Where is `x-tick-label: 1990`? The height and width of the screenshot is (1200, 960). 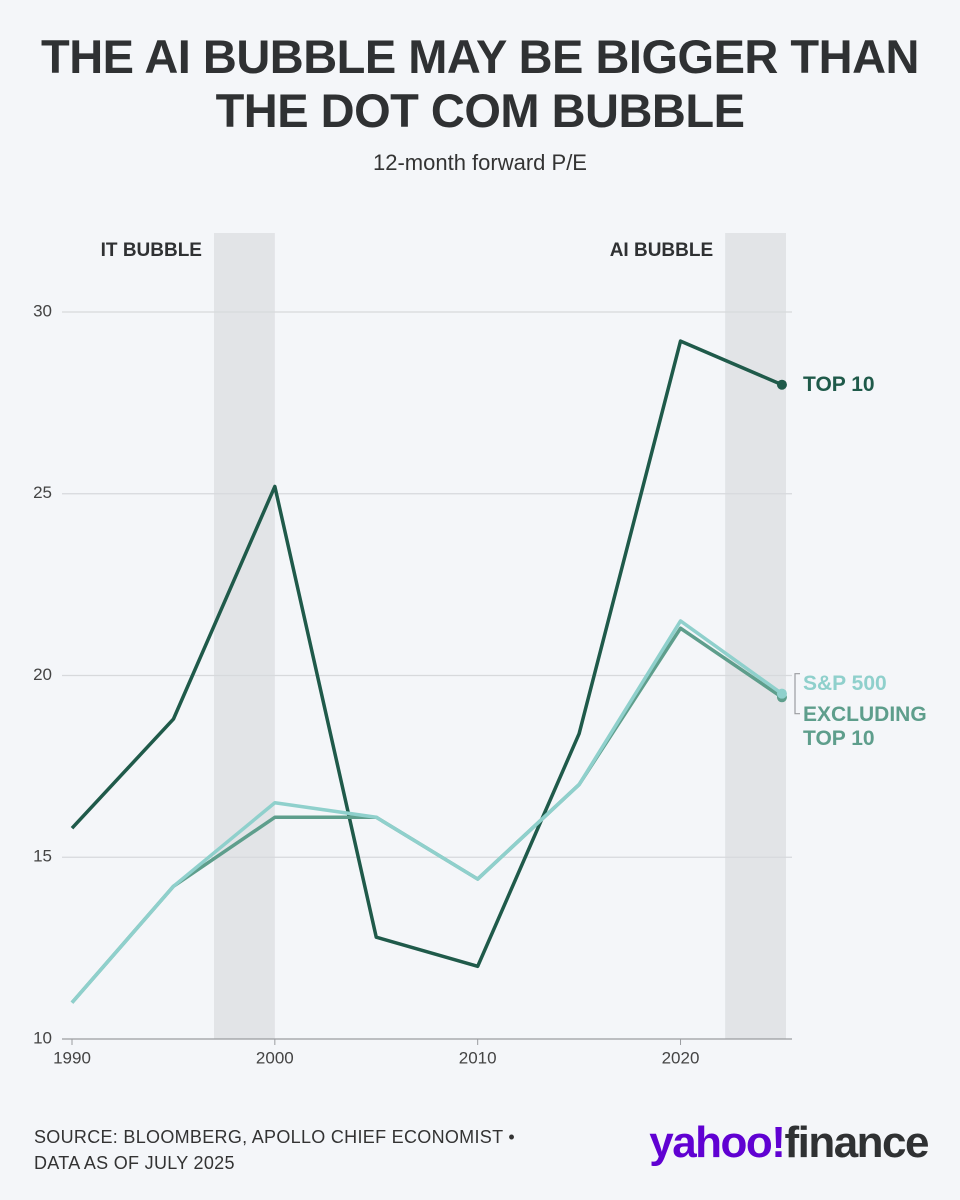 x-tick-label: 1990 is located at coordinates (72, 1057).